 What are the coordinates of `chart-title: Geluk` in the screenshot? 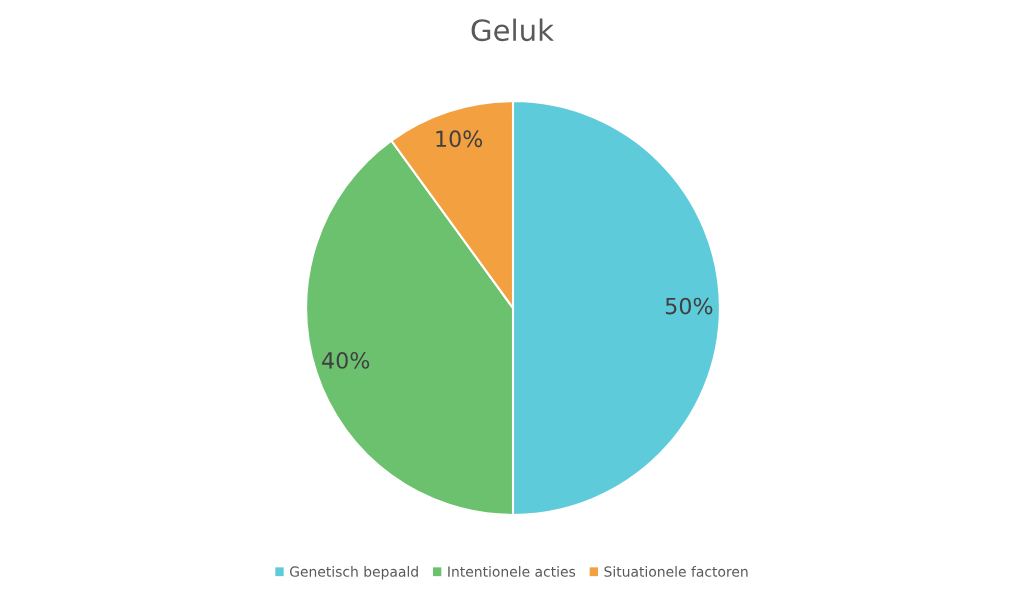 It's located at (512, 30).